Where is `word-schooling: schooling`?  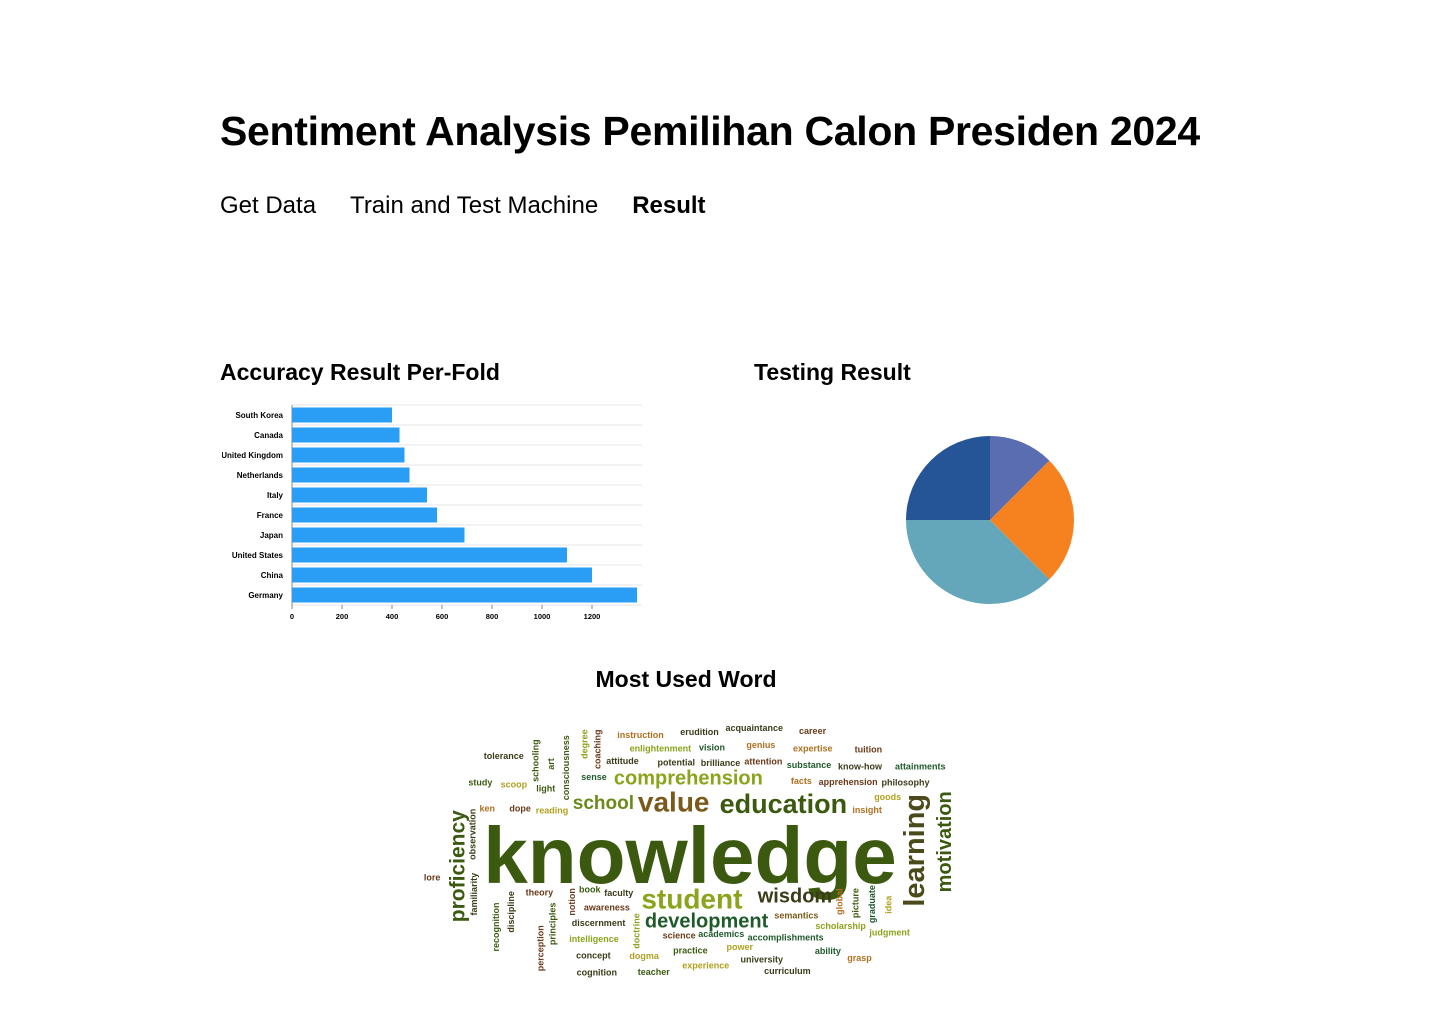
word-schooling: schooling is located at coordinates (536, 760).